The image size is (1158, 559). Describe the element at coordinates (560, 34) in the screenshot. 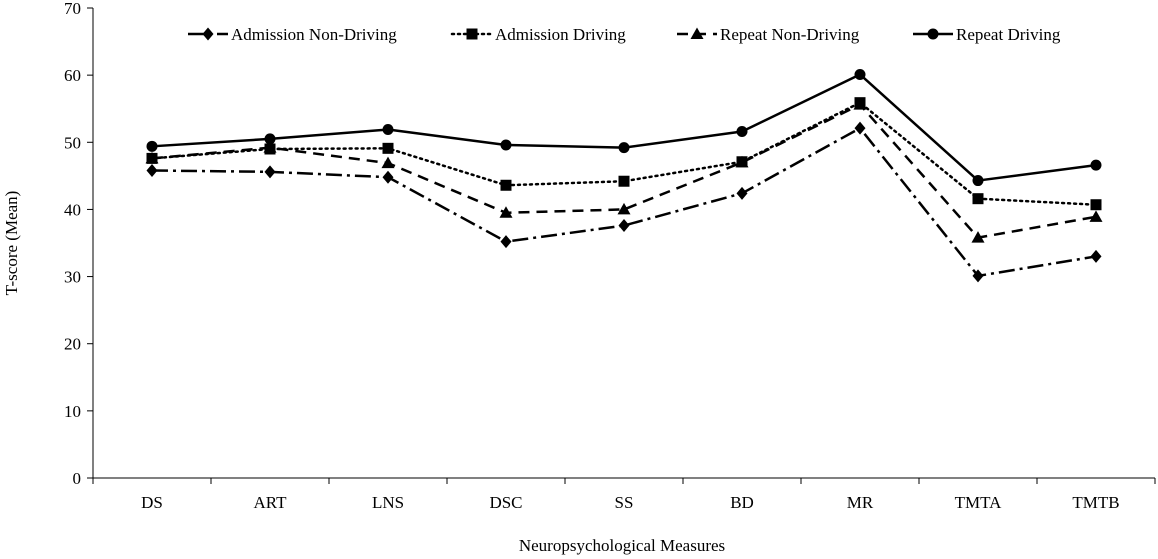

I see `legend-label: Admission Driving` at that location.